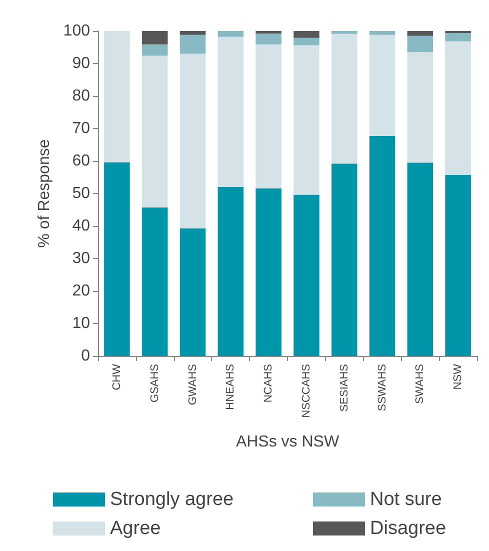  What do you see at coordinates (172, 499) in the screenshot?
I see `legend-label: Strongly agree` at bounding box center [172, 499].